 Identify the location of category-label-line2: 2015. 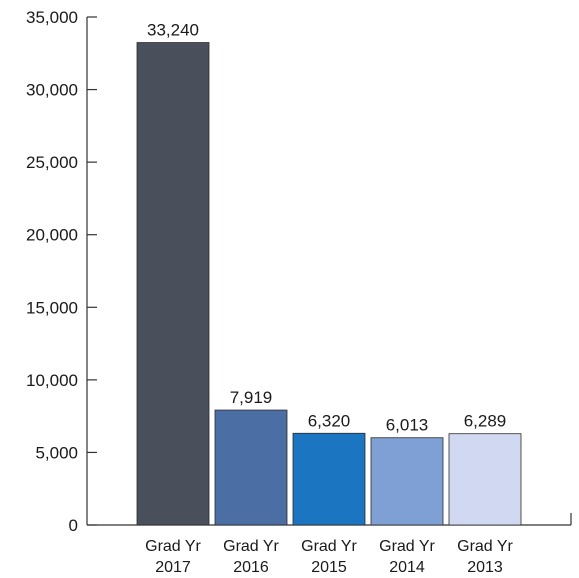
(329, 567).